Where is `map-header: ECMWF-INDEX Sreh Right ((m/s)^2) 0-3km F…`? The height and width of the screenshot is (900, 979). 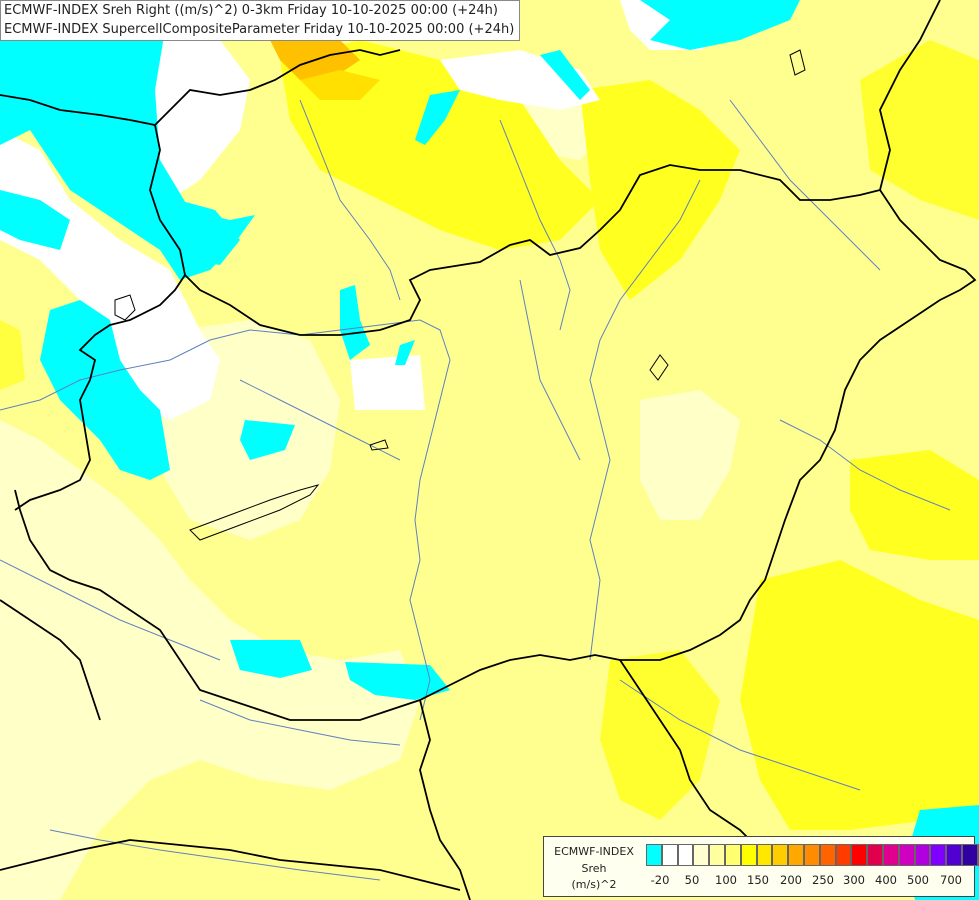 map-header: ECMWF-INDEX Sreh Right ((m/s)^2) 0-3km F… is located at coordinates (260, 20).